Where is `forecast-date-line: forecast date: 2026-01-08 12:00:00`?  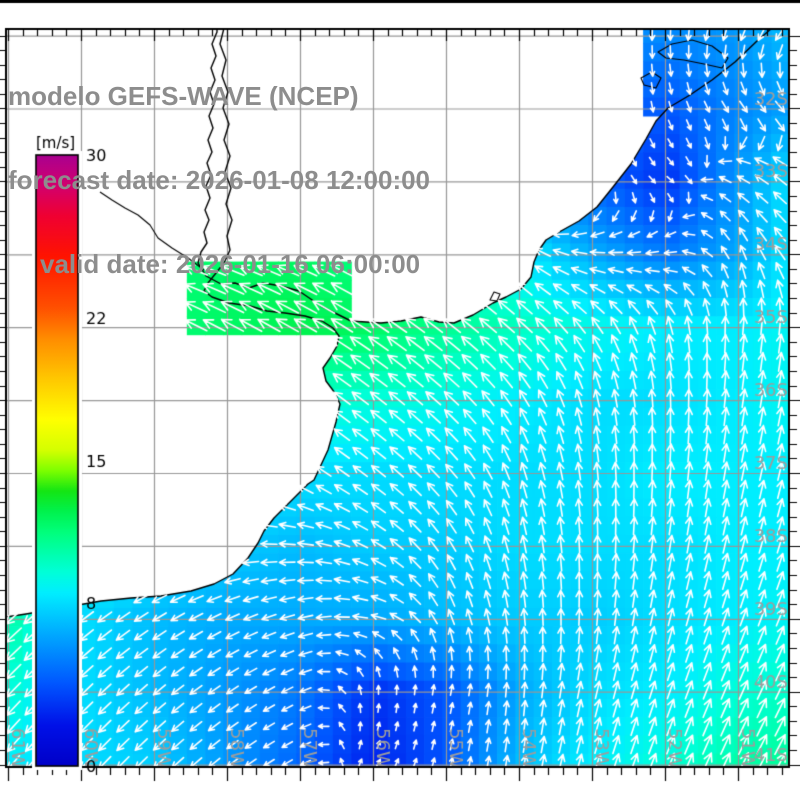
forecast-date-line: forecast date: 2026-01-08 12:00:00 is located at coordinates (219, 180).